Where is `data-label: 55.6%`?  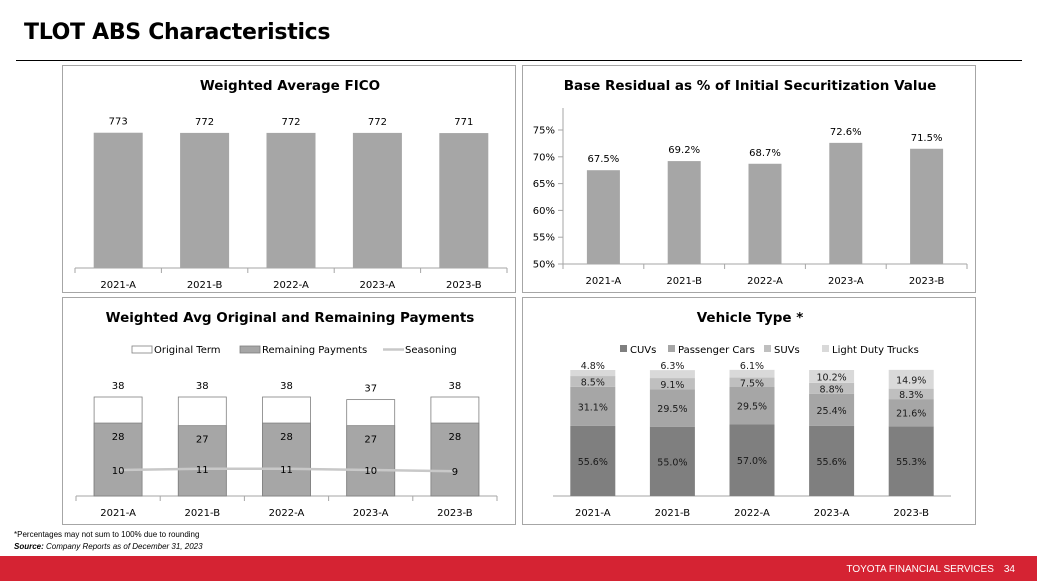
data-label: 55.6% is located at coordinates (593, 462).